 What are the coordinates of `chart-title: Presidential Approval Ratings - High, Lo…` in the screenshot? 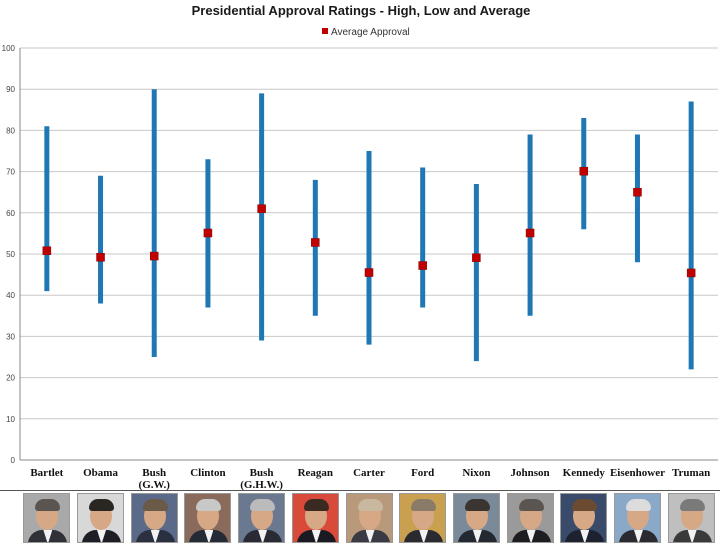 It's located at (361, 10).